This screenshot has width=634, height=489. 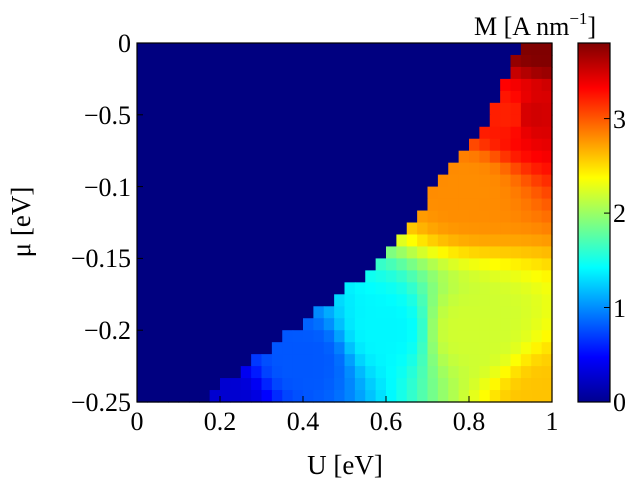 I want to click on x-tick-label: 0, so click(x=137, y=421).